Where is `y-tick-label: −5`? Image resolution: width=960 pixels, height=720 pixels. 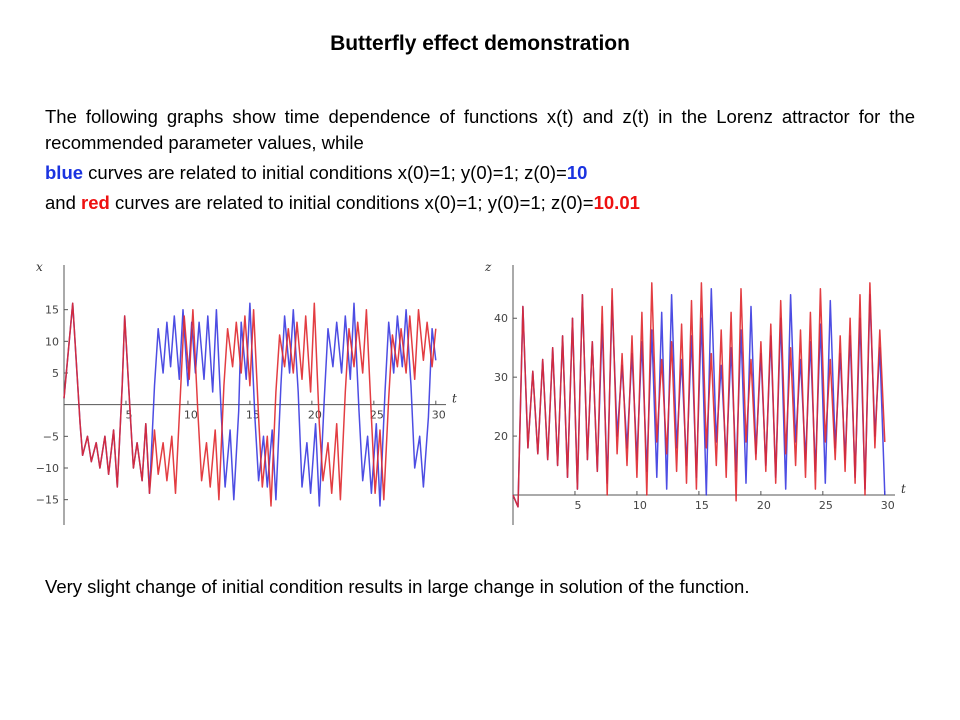 y-tick-label: −5 is located at coordinates (51, 436).